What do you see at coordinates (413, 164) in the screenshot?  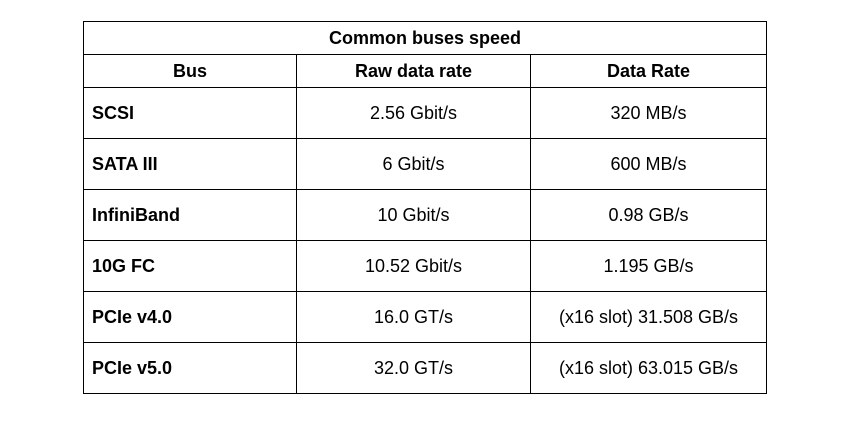 I see `raw-rate-cell: 6 Gbit/s` at bounding box center [413, 164].